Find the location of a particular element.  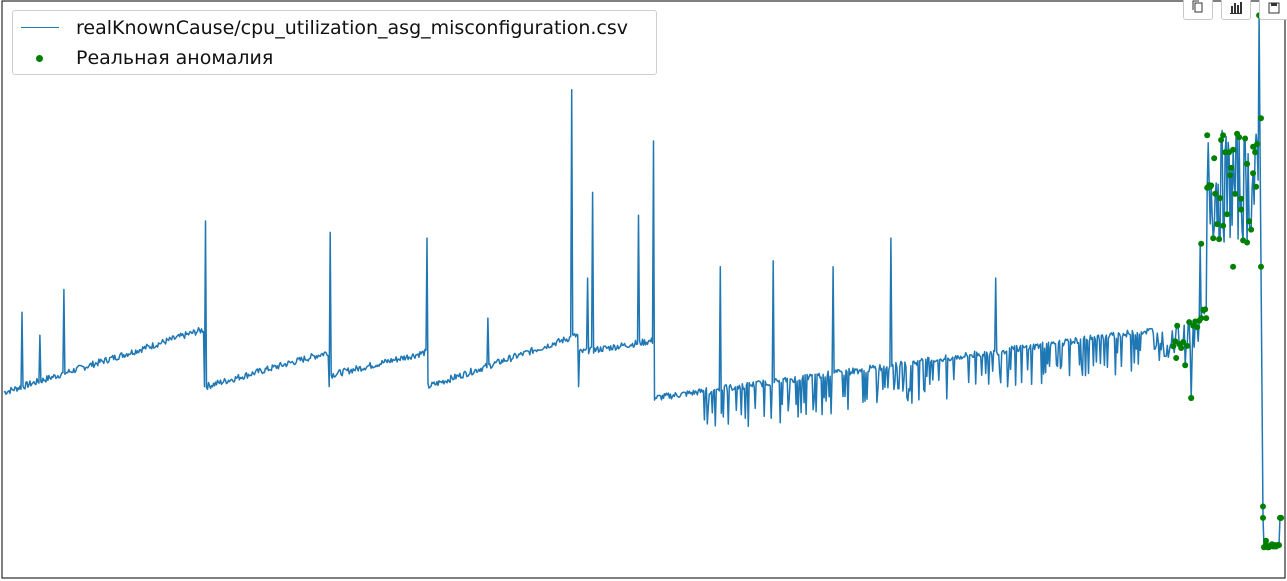

legend-marker-swatch is located at coordinates (39, 58).